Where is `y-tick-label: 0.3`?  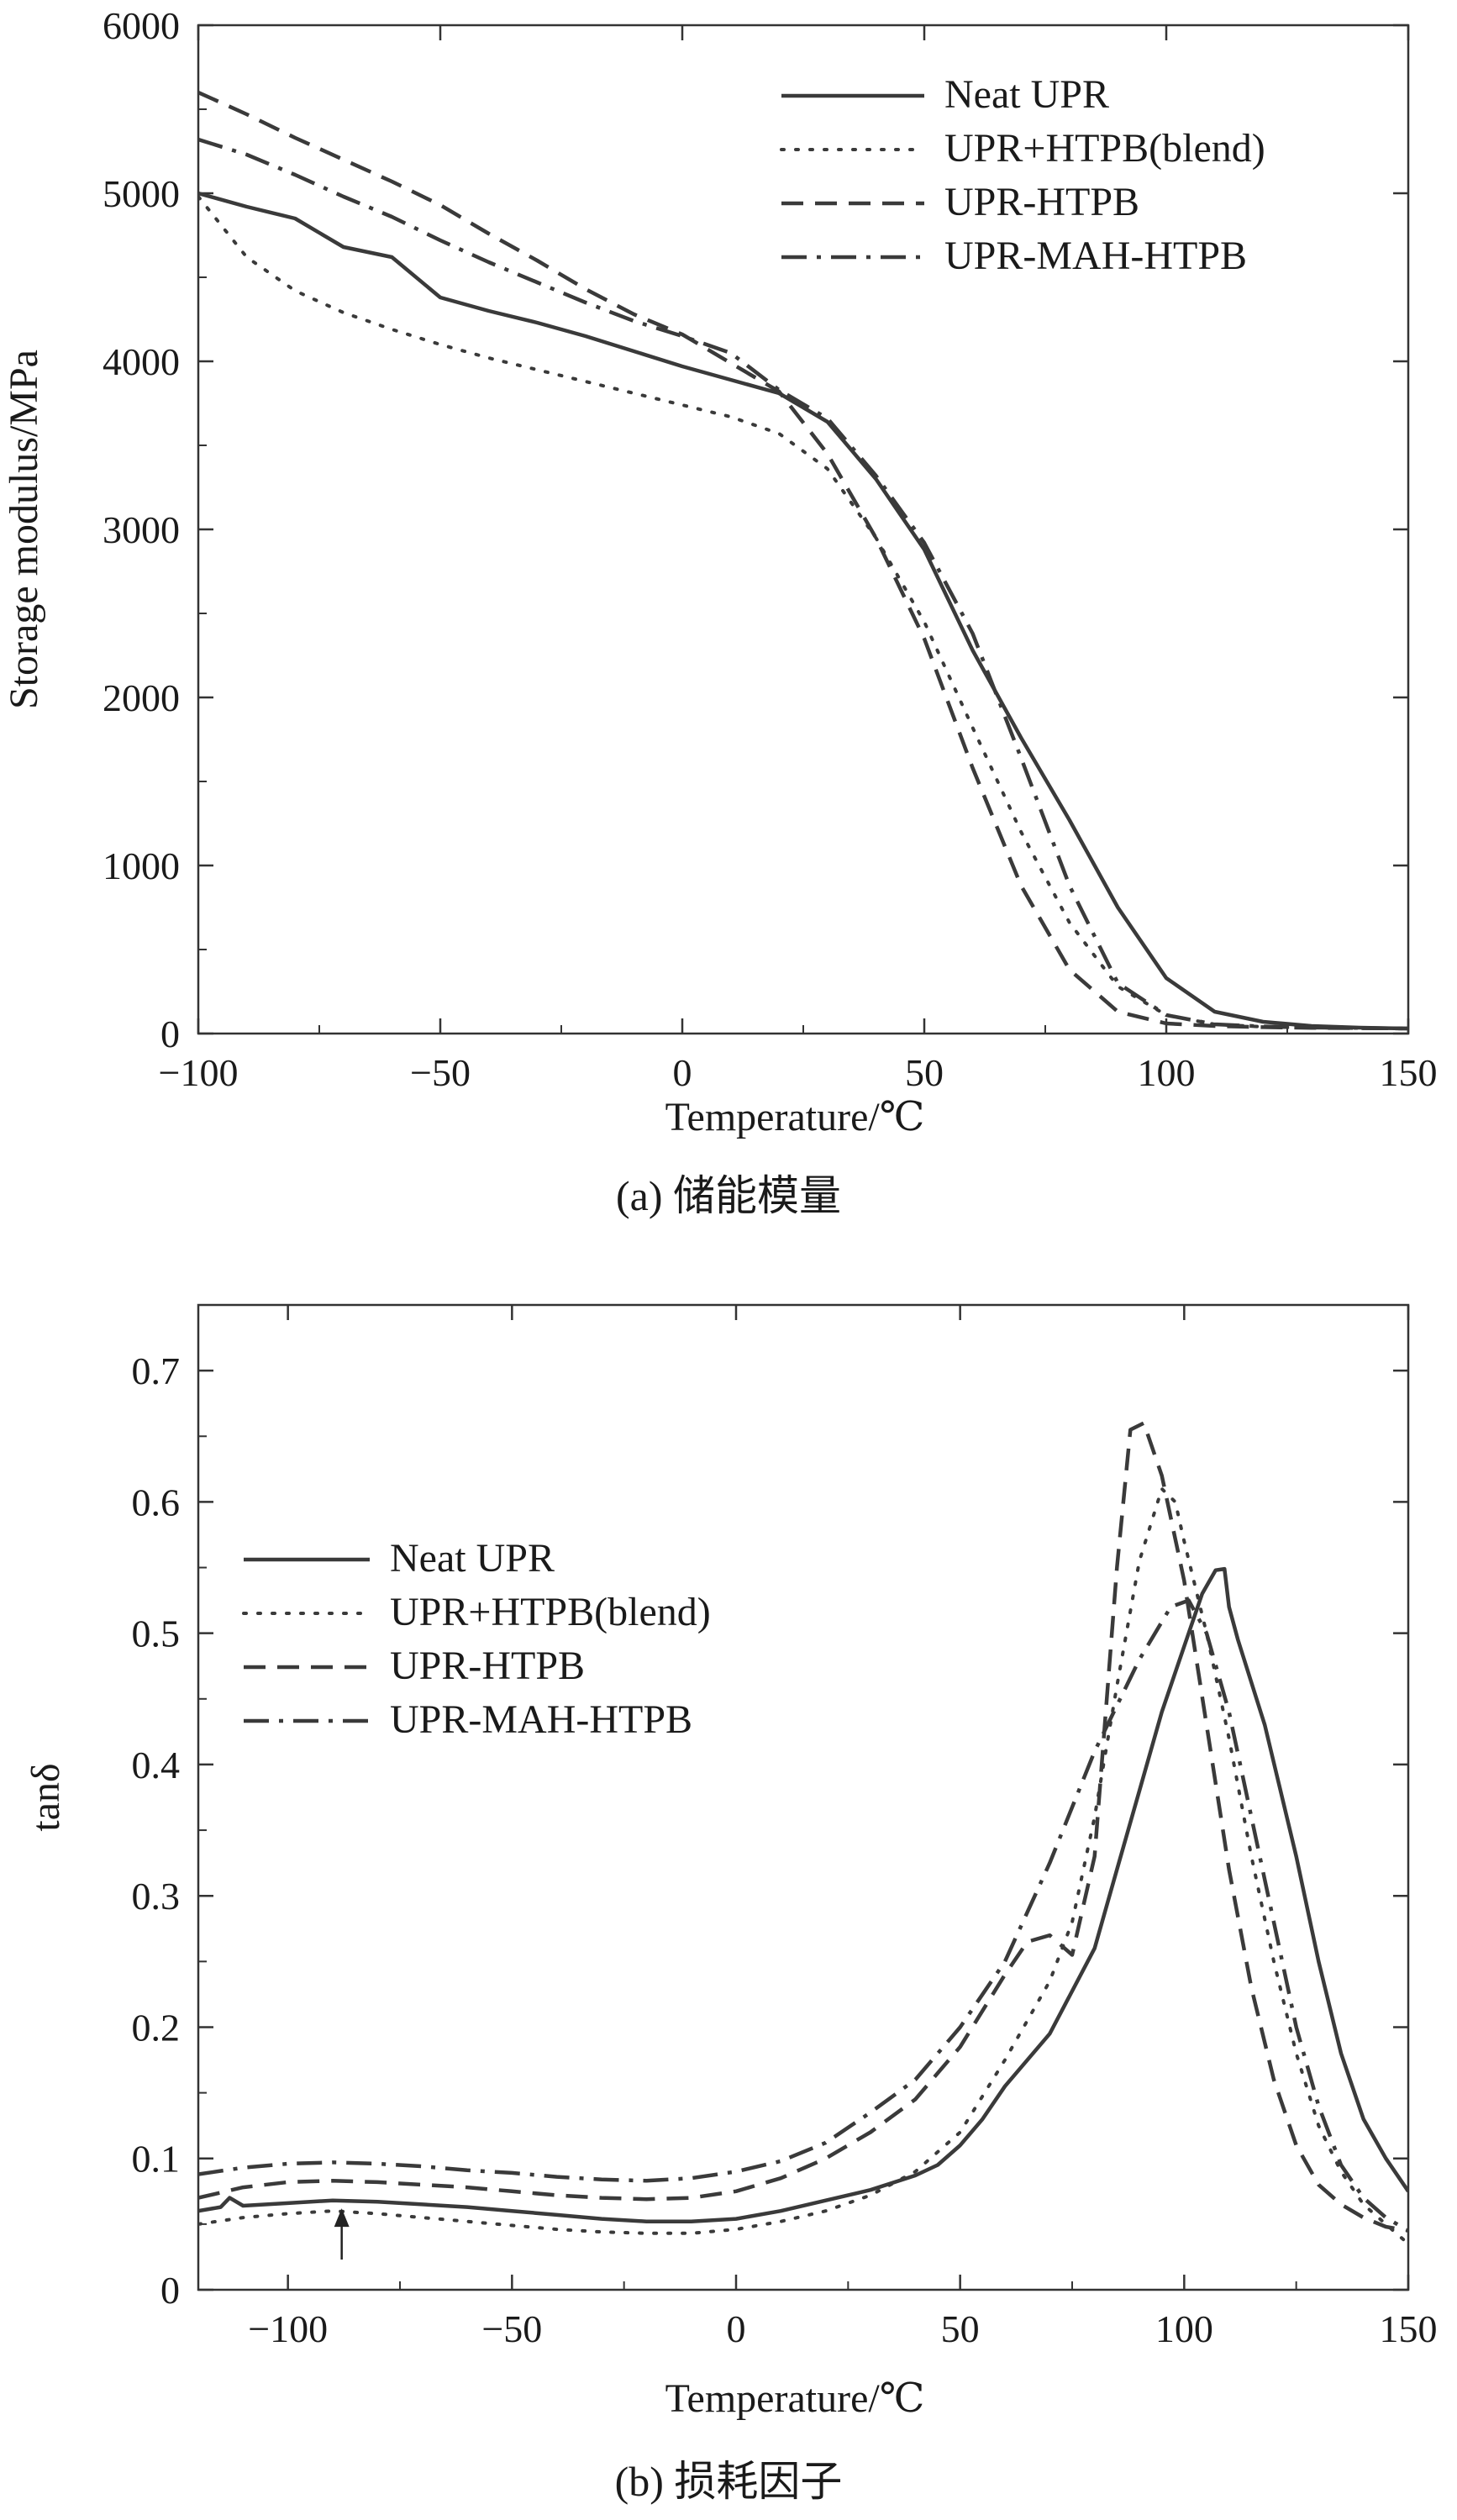 y-tick-label: 0.3 is located at coordinates (157, 1896).